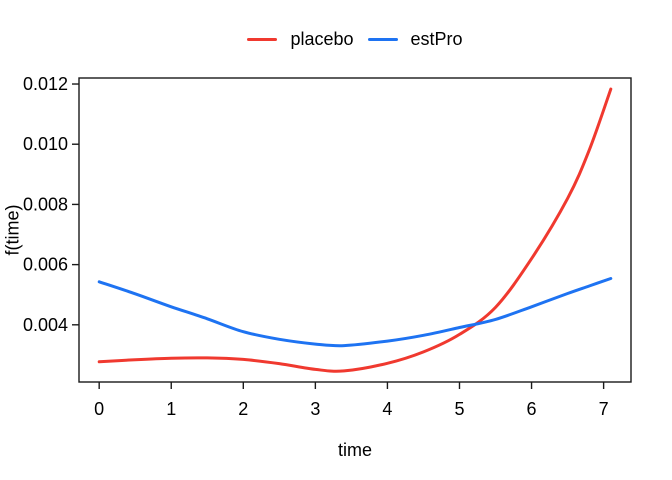 The height and width of the screenshot is (480, 672). Describe the element at coordinates (45, 265) in the screenshot. I see `y-tick-label: 0.006` at that location.